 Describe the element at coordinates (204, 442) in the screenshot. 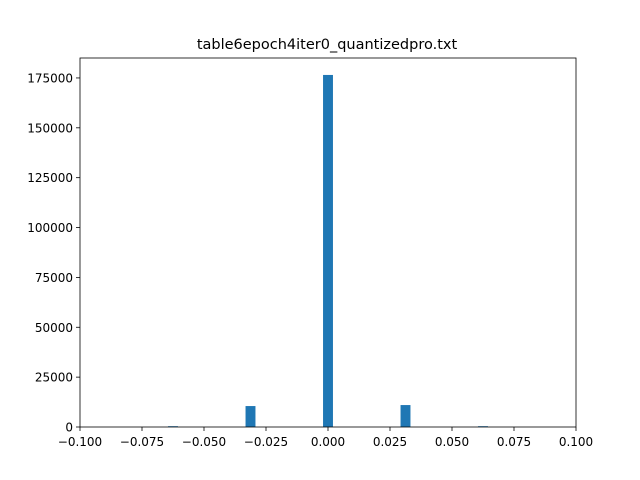

I see `x-tick-label: −0.050` at that location.